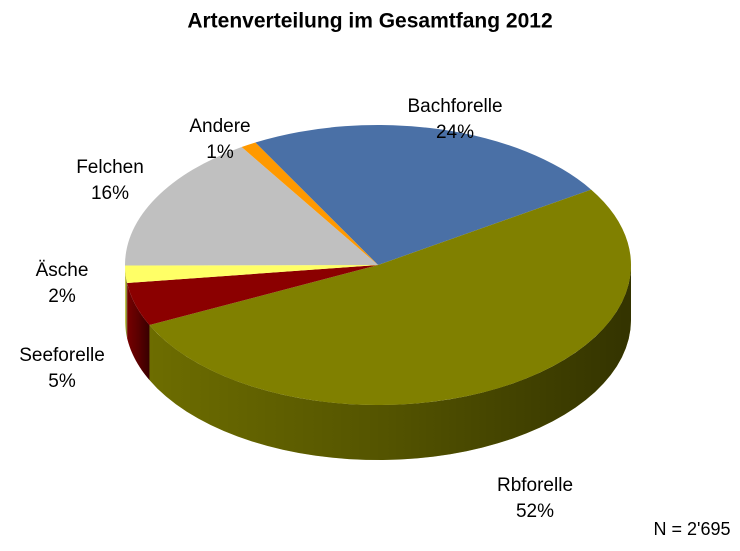 This screenshot has width=740, height=551. Describe the element at coordinates (62, 296) in the screenshot. I see `value-label: 2%` at that location.